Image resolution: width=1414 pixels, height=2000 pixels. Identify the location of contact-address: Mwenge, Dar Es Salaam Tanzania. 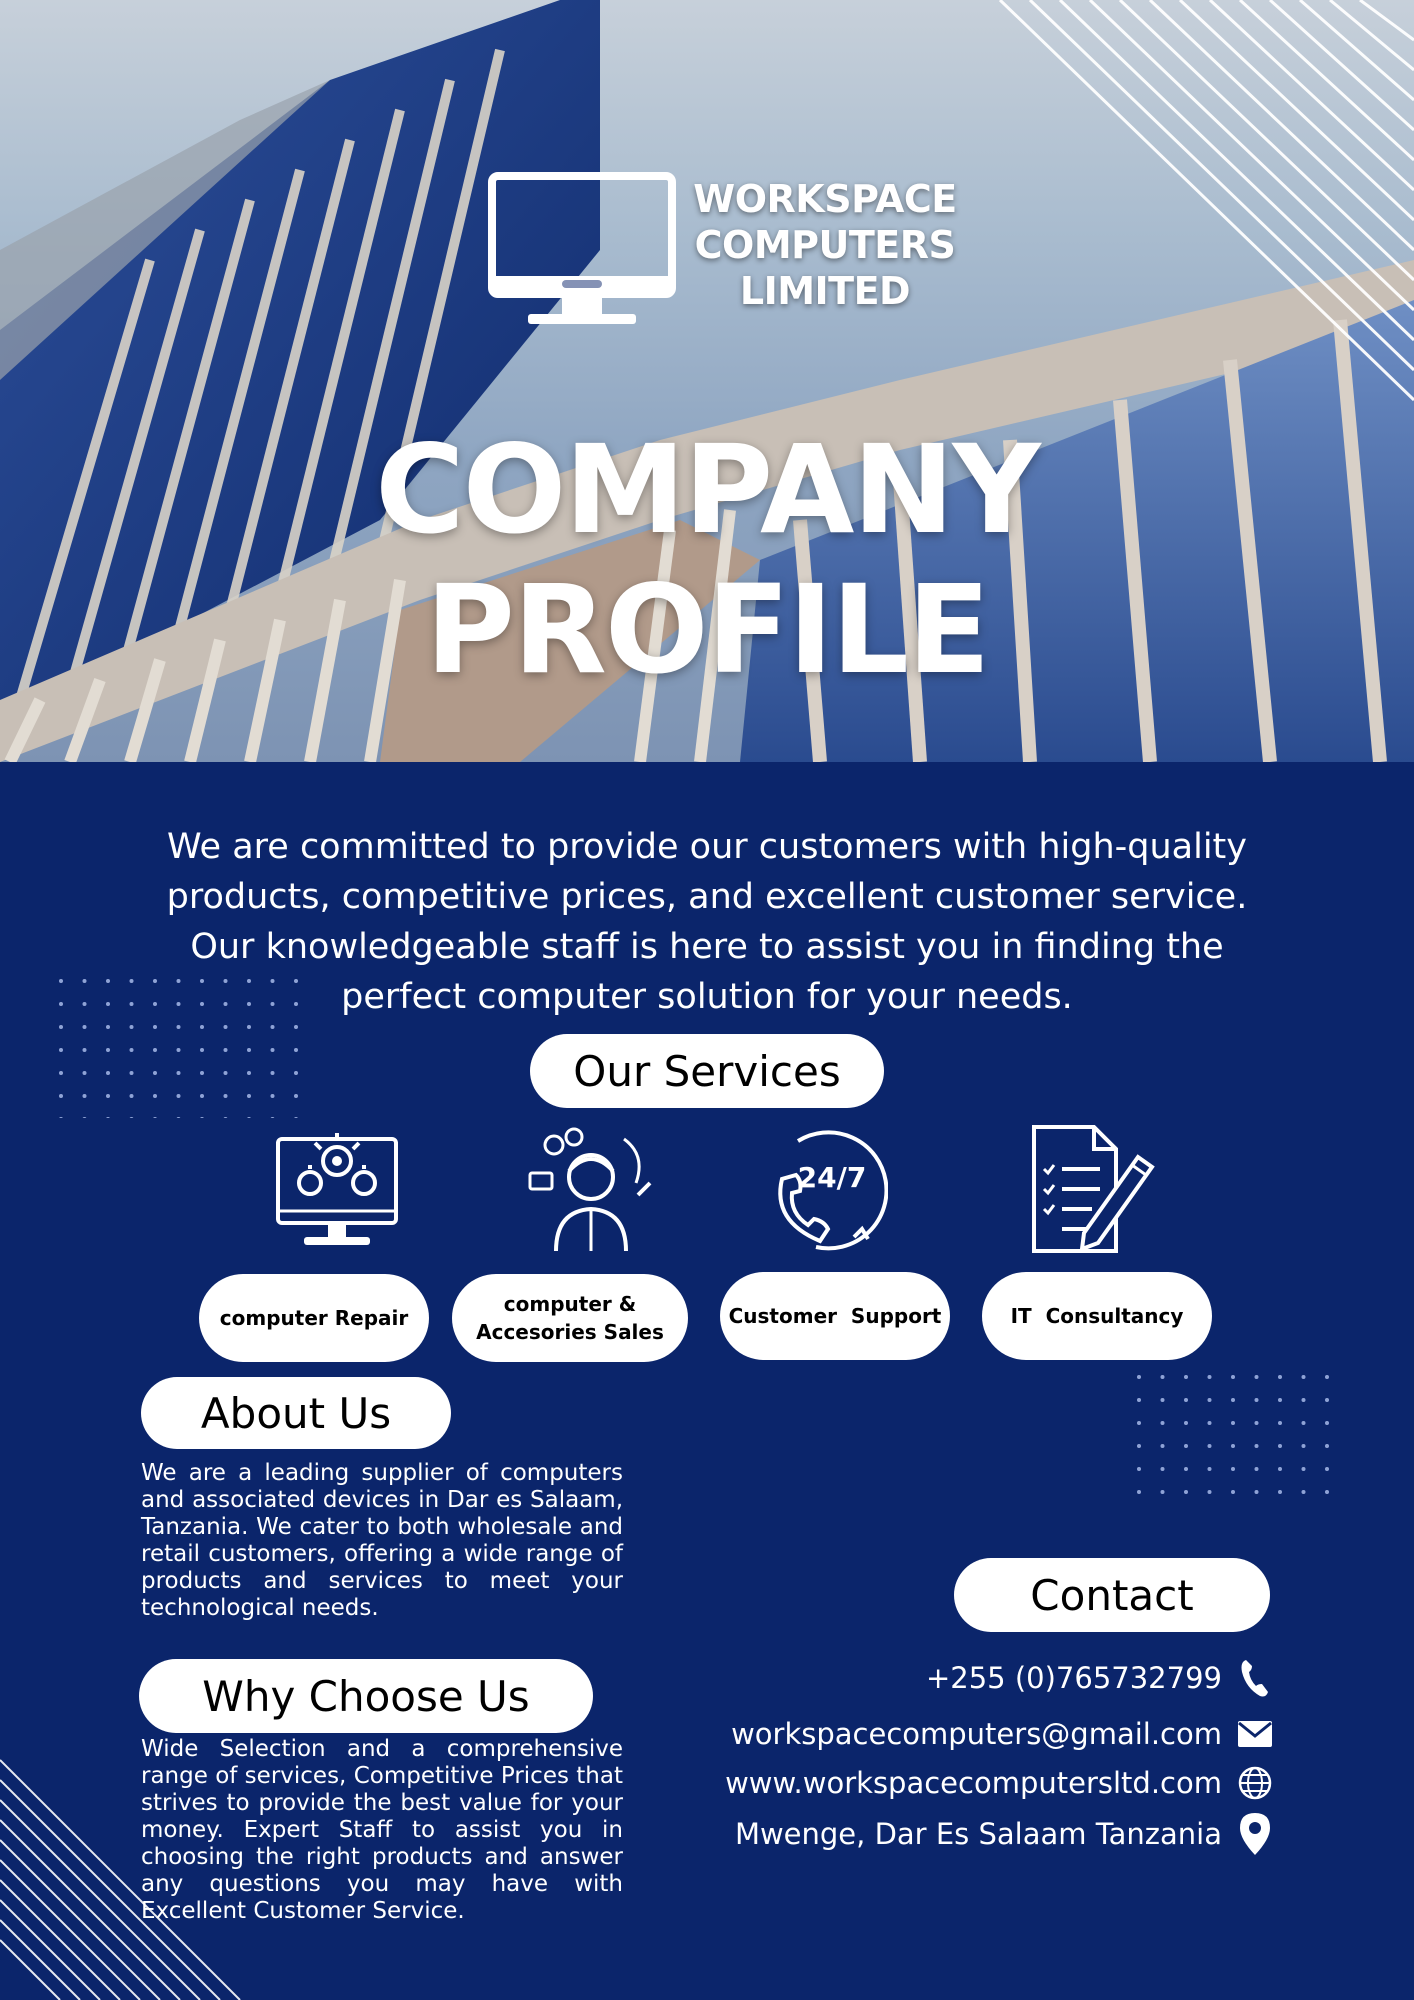
(1003, 1834).